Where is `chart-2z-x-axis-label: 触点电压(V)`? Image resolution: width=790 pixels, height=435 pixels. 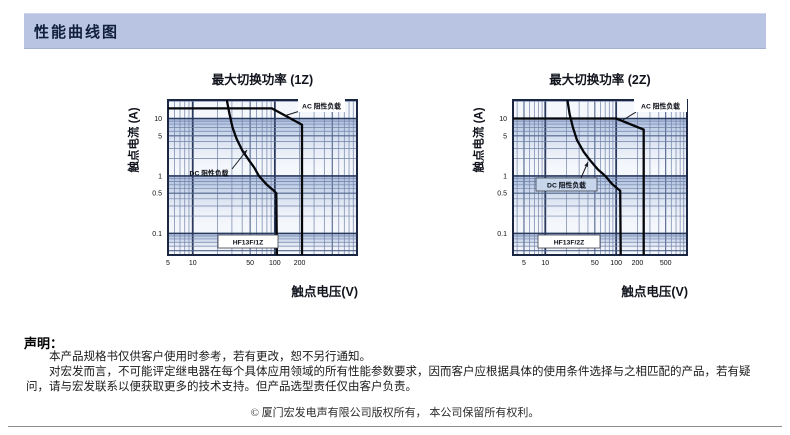 chart-2z-x-axis-label: 触点电压(V) is located at coordinates (654, 292).